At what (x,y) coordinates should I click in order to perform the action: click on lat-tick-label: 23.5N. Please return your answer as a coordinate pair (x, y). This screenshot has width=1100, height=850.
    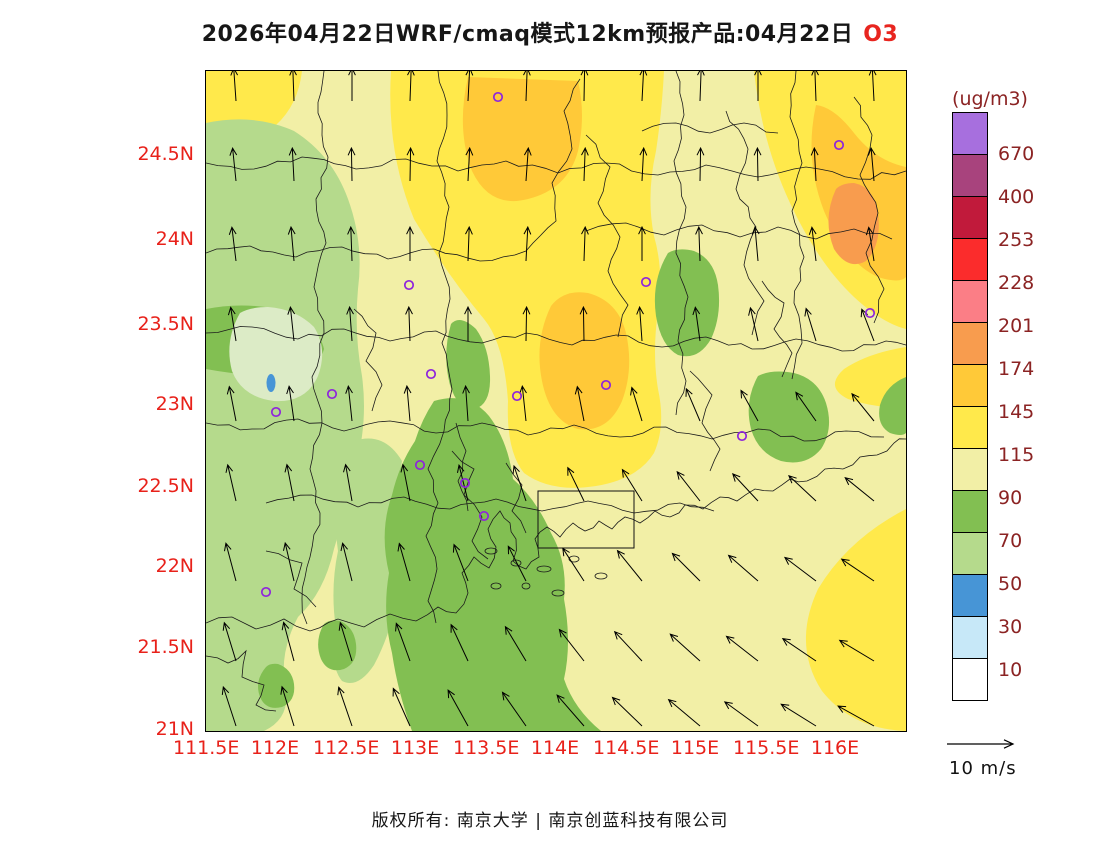
    Looking at the image, I should click on (165, 324).